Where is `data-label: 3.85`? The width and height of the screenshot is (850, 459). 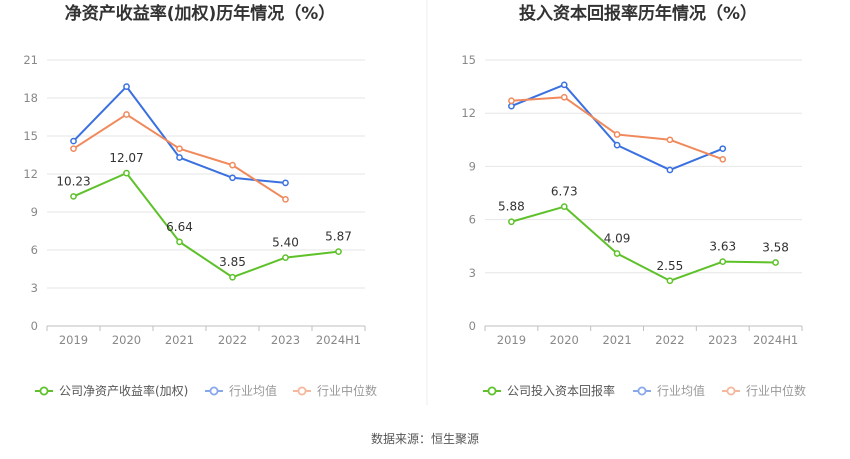 data-label: 3.85 is located at coordinates (232, 262).